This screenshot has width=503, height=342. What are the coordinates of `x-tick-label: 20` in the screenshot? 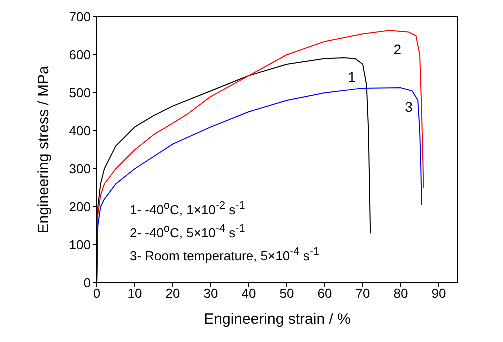 It's located at (173, 294).